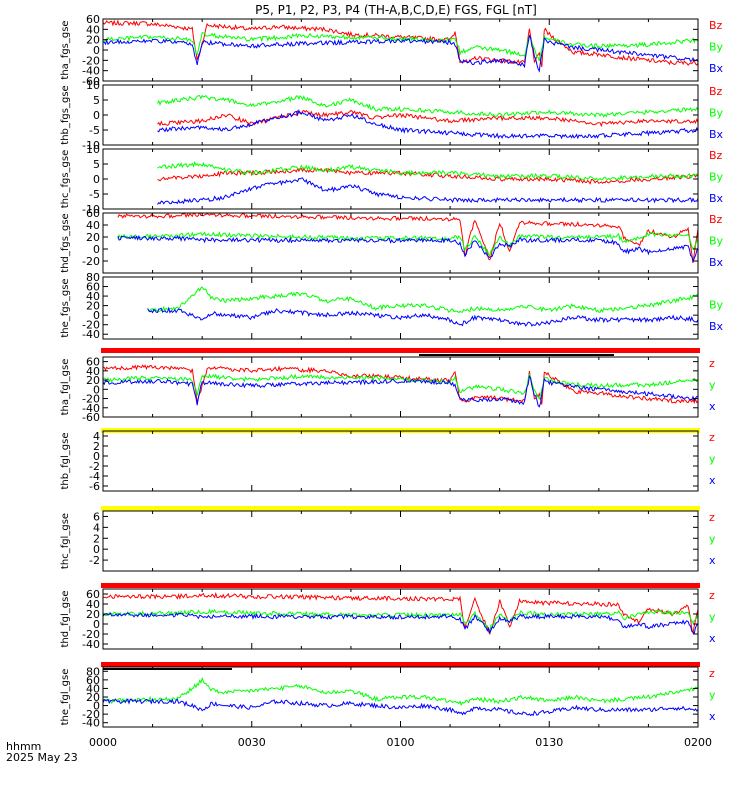 This screenshot has height=800, width=750. I want to click on series-z-line, so click(400, 613).